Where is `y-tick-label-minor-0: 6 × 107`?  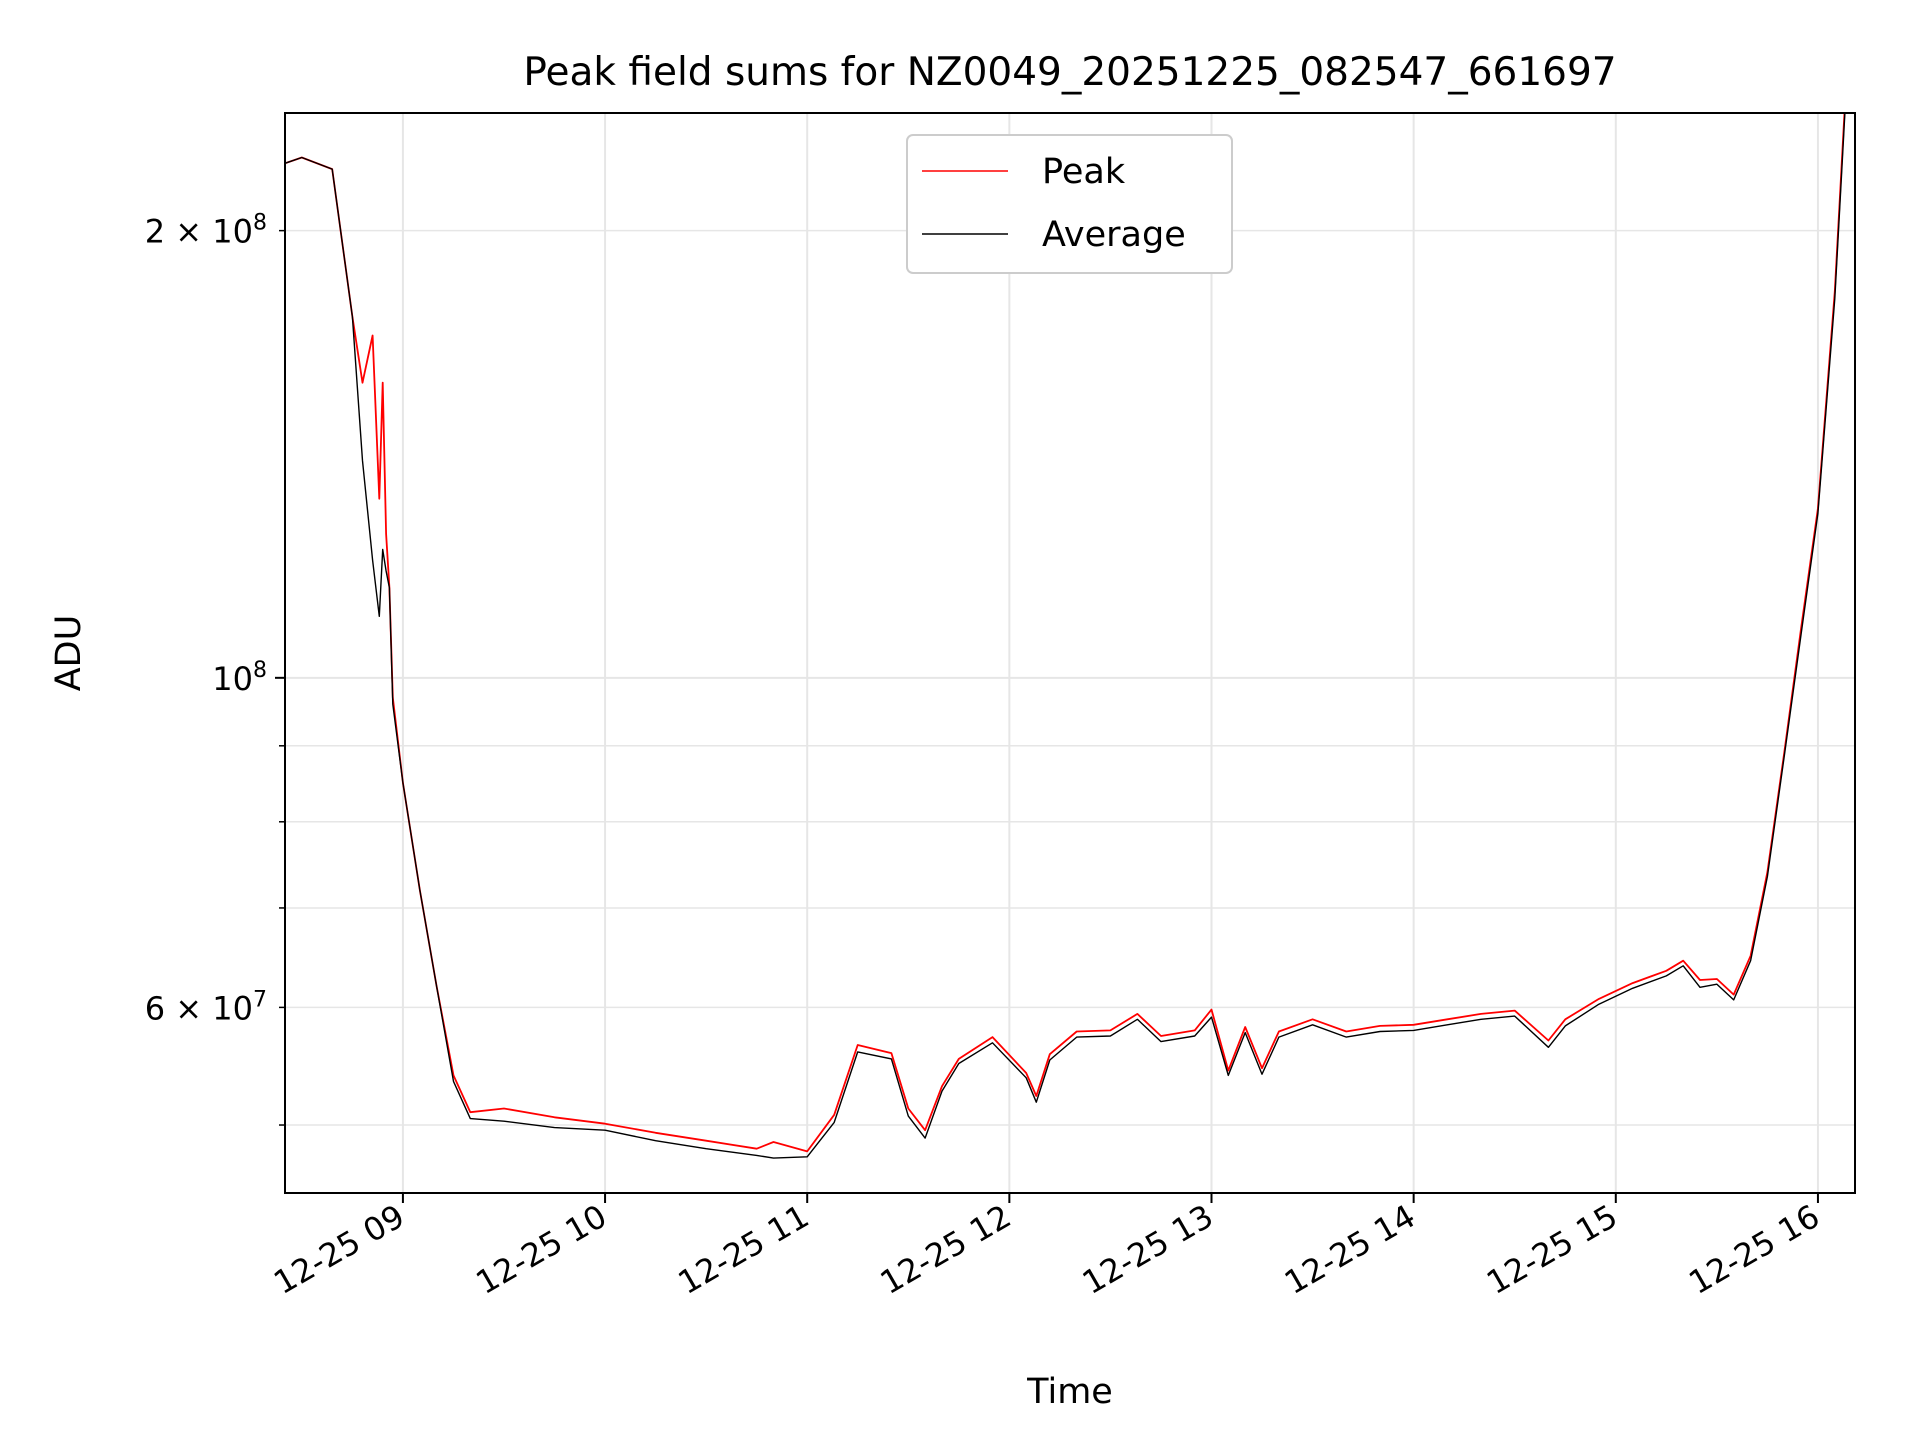 y-tick-label-minor-0: 6 × 107 is located at coordinates (206, 1007).